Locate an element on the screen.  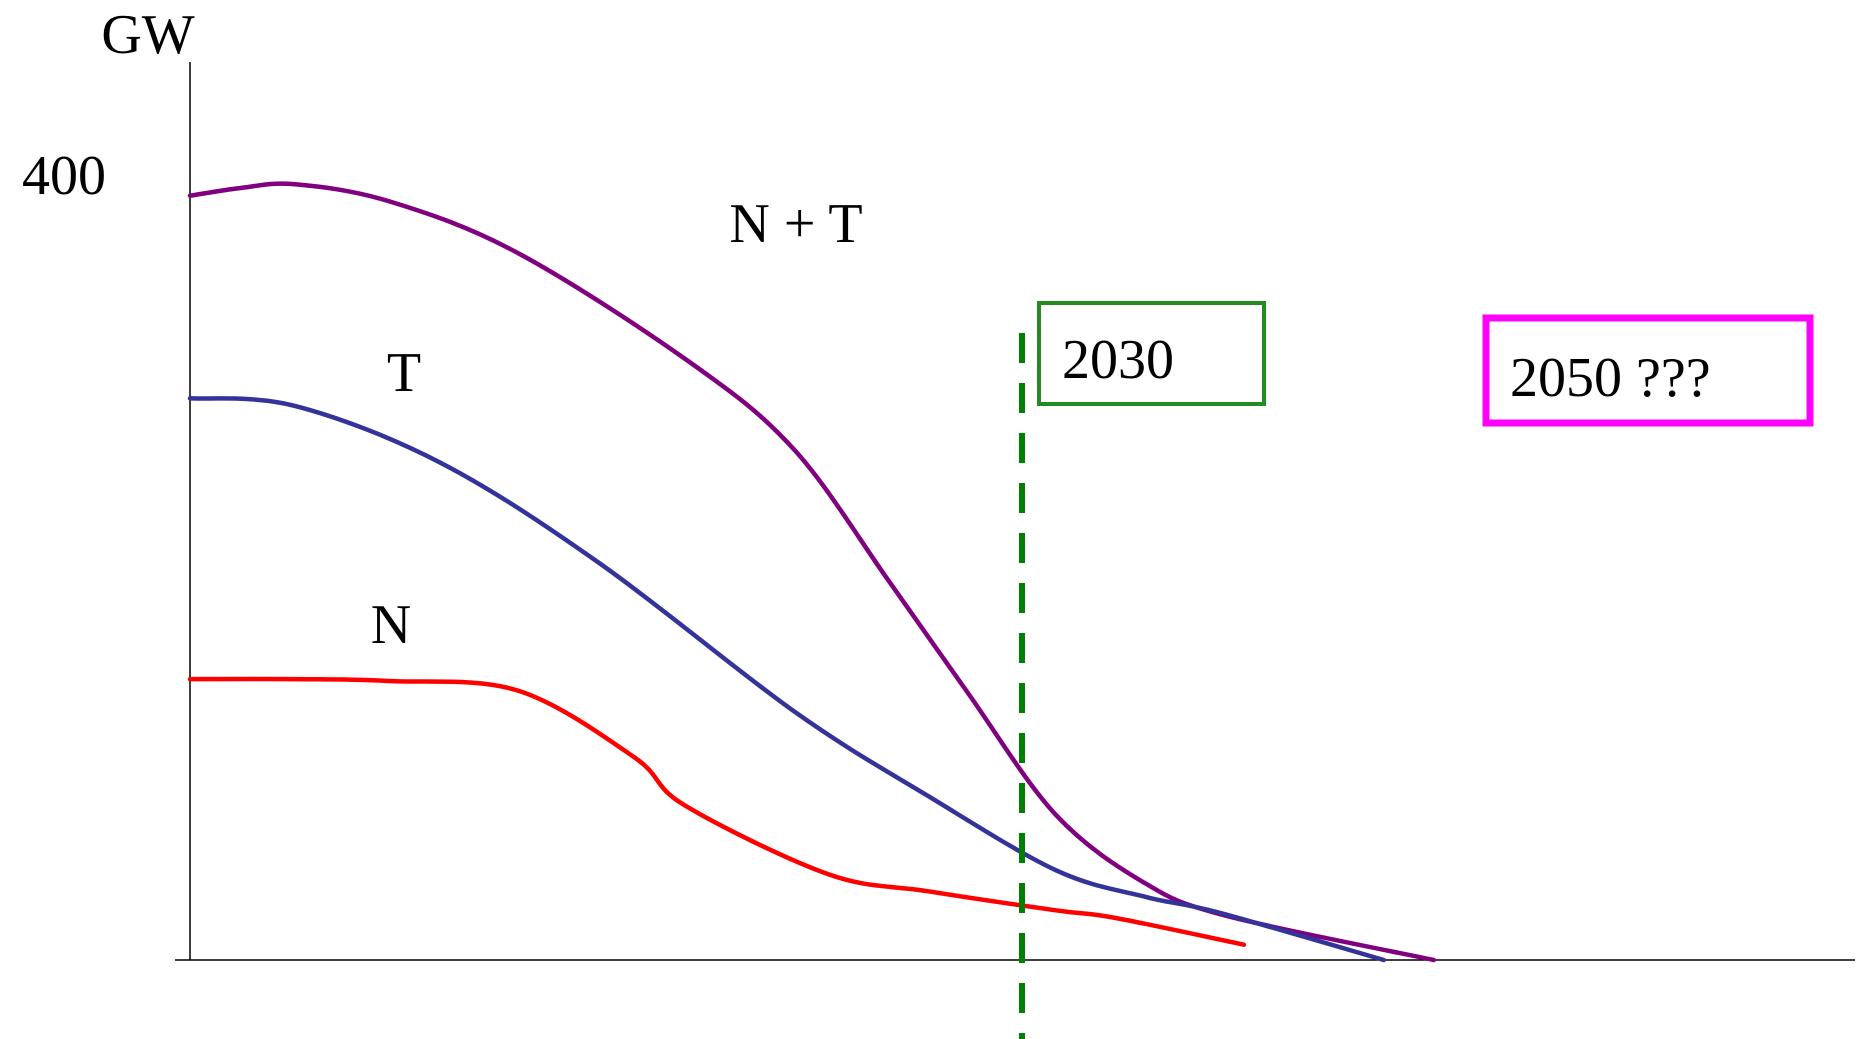
annotation-box-2030 is located at coordinates (1151, 353).